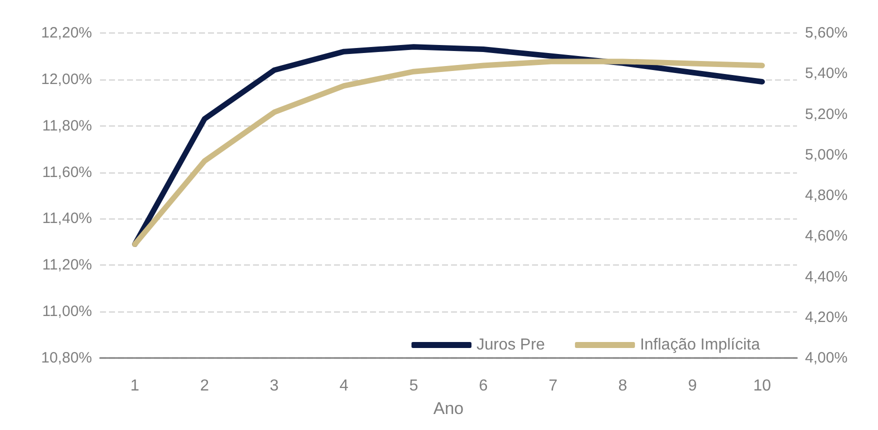 The height and width of the screenshot is (430, 878). Describe the element at coordinates (274, 386) in the screenshot. I see `x-tick-label: 3` at that location.